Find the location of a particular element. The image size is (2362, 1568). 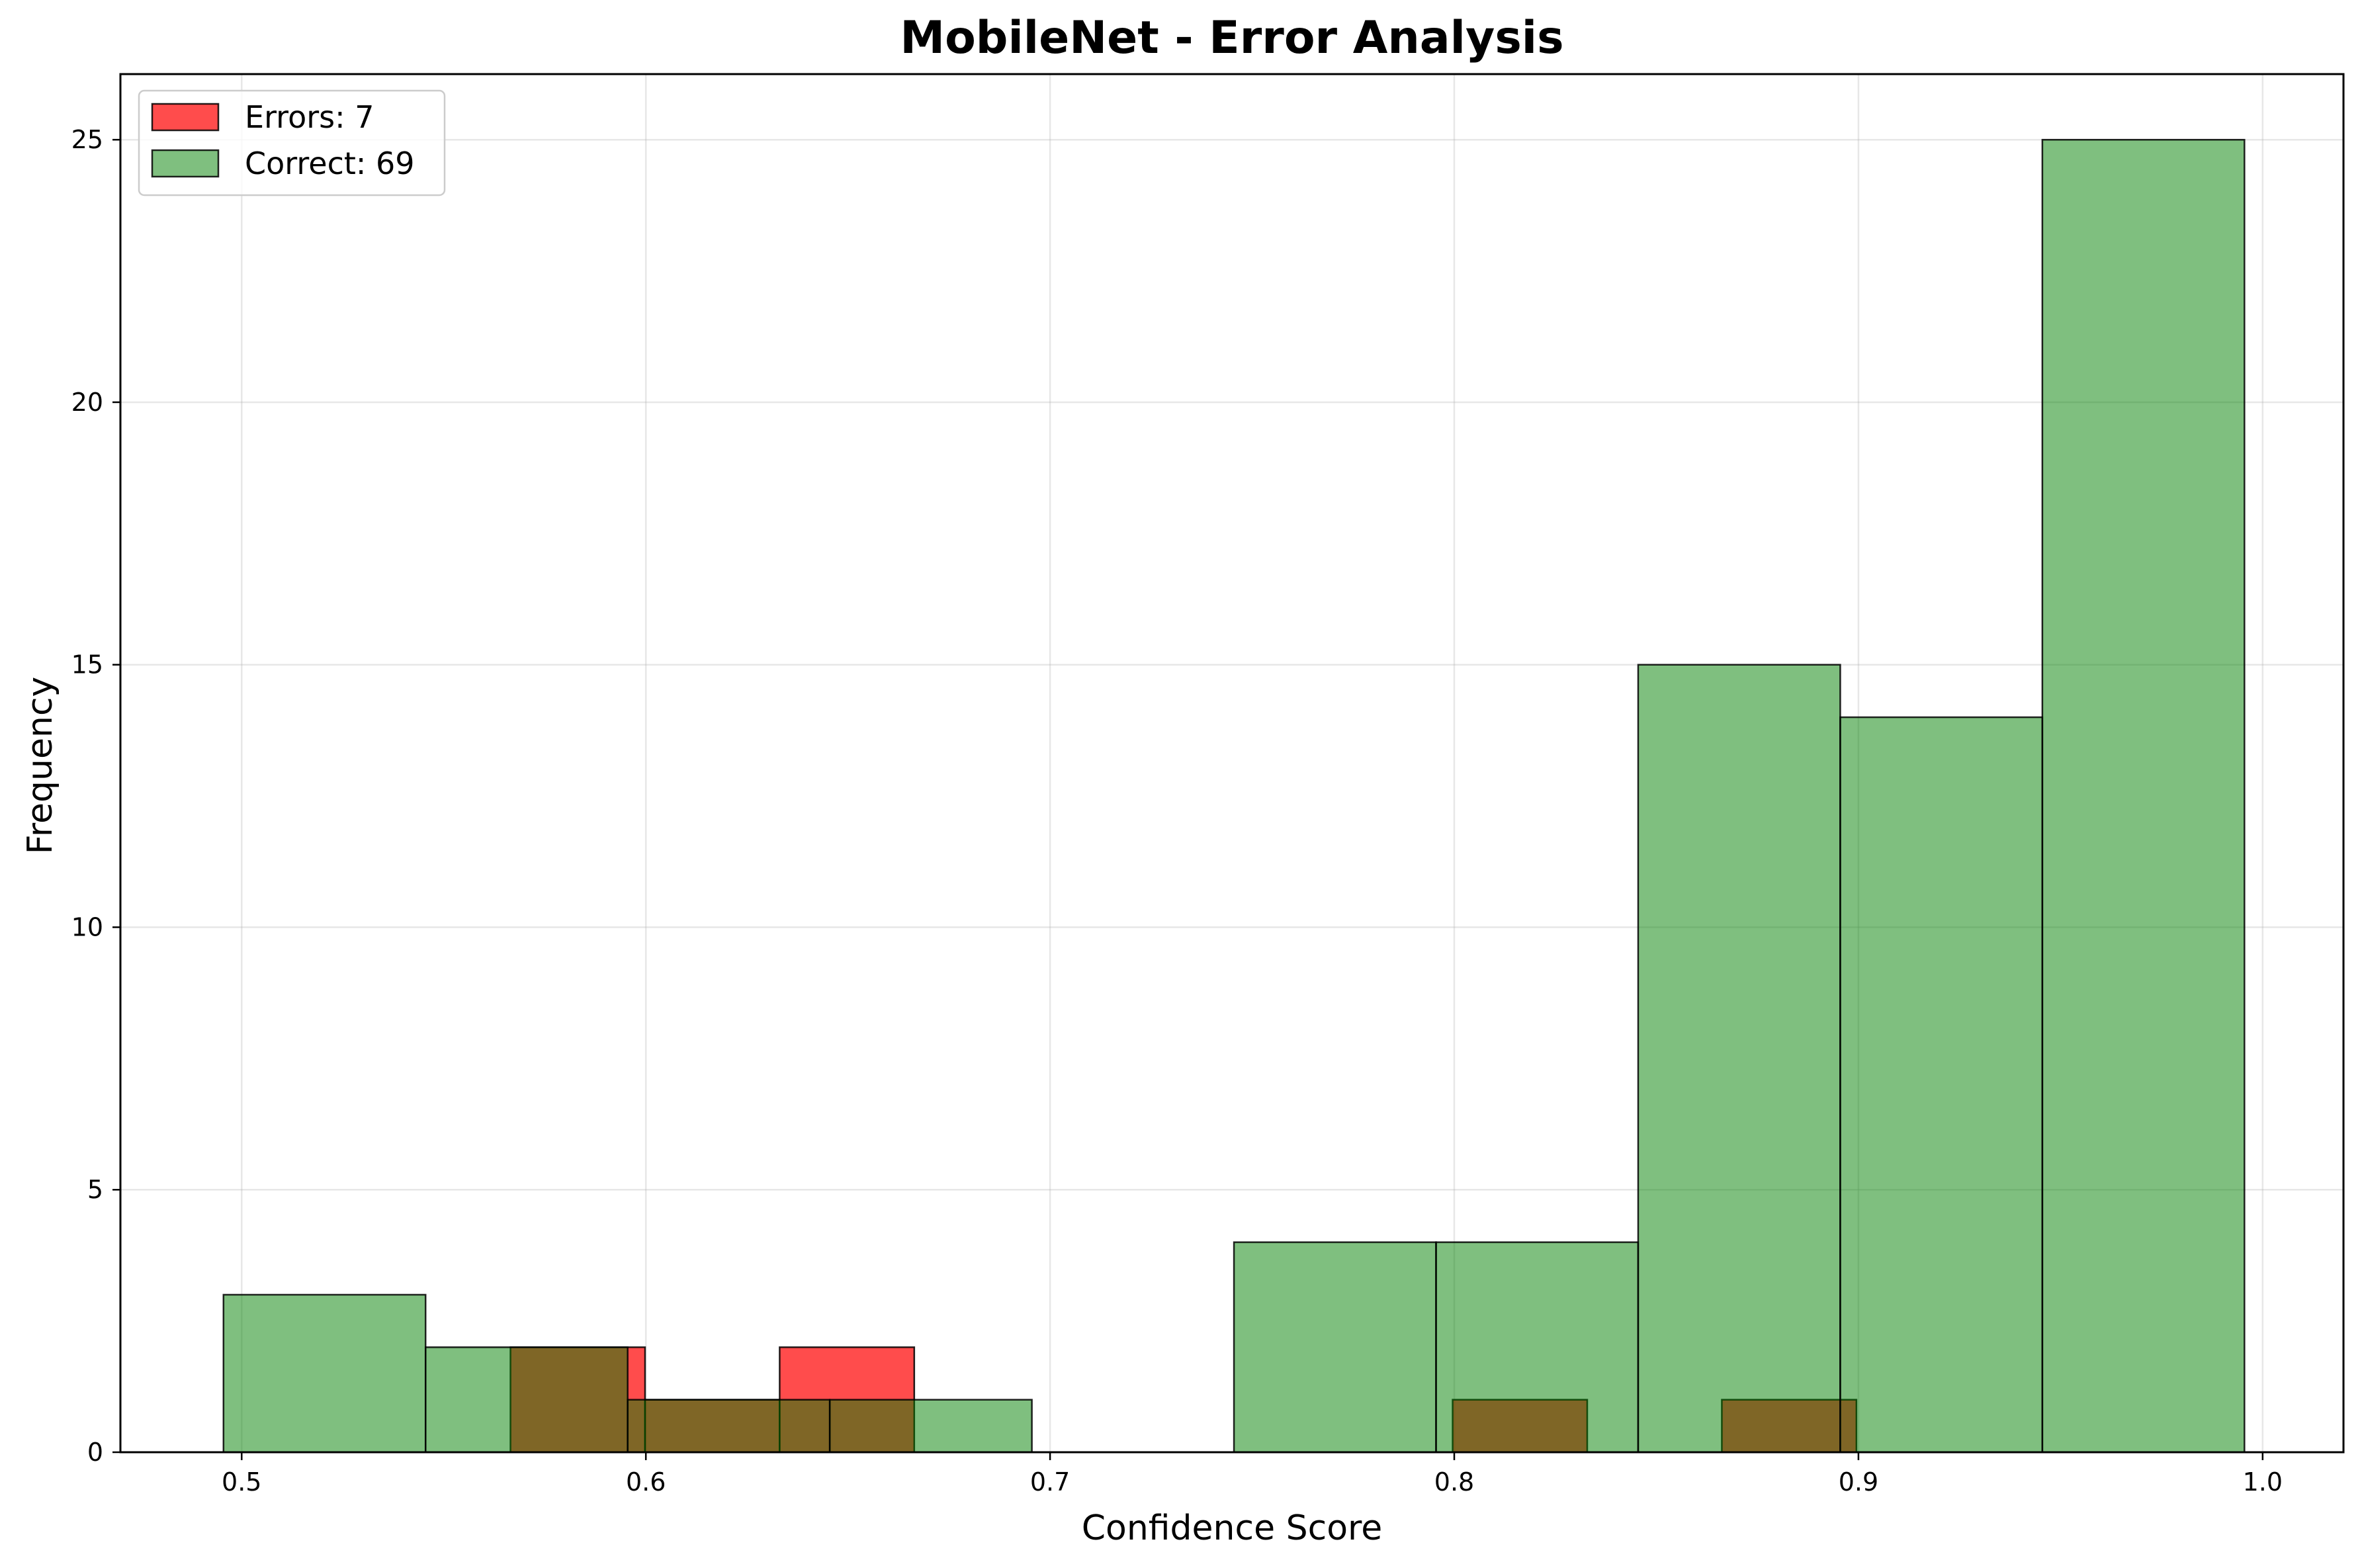

x-tick-label-0: 0.5 is located at coordinates (241, 1482).